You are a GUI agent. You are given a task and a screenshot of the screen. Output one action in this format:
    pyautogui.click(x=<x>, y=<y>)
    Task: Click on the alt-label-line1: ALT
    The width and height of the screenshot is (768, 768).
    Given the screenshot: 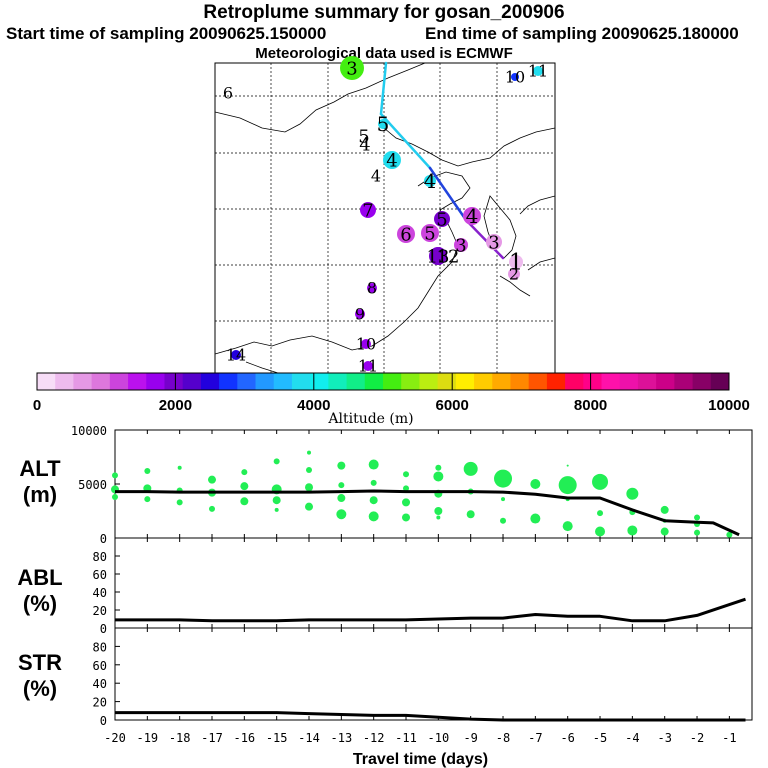 What is the action you would take?
    pyautogui.click(x=40, y=468)
    